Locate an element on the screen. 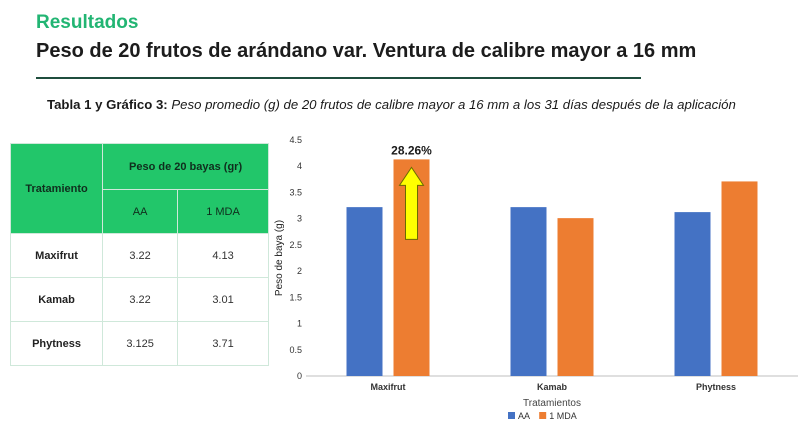  table-subheader-row: AA 1 MDA is located at coordinates (140, 211).